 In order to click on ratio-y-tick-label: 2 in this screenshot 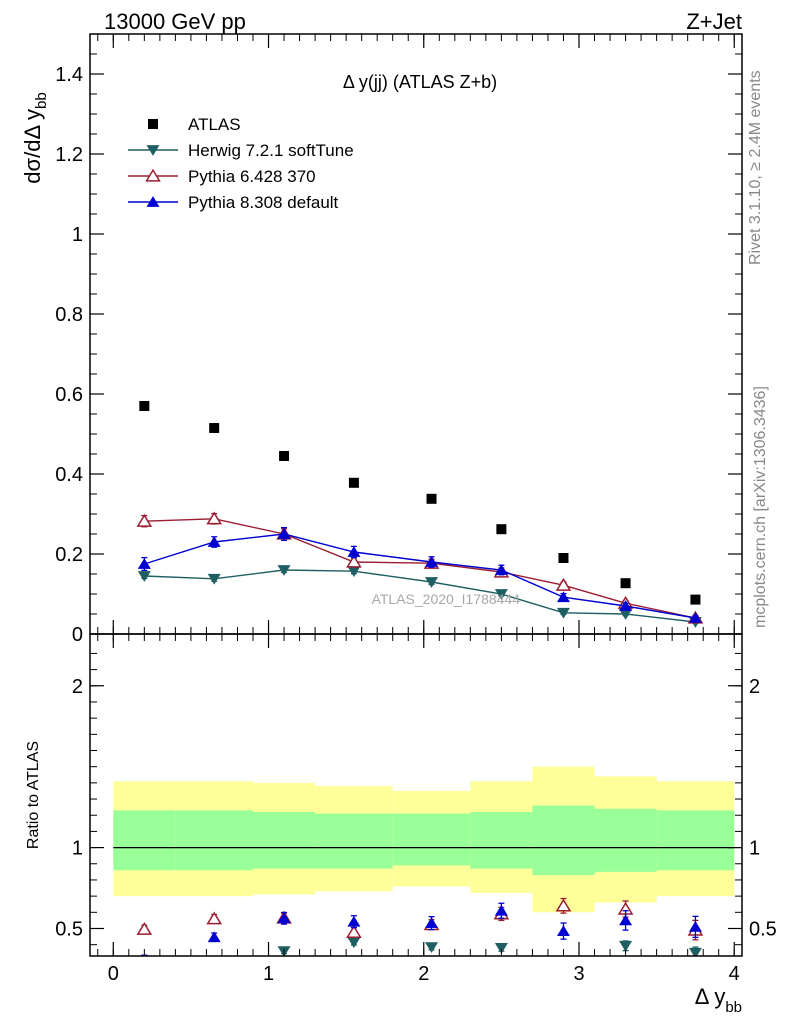, I will do `click(77, 687)`.